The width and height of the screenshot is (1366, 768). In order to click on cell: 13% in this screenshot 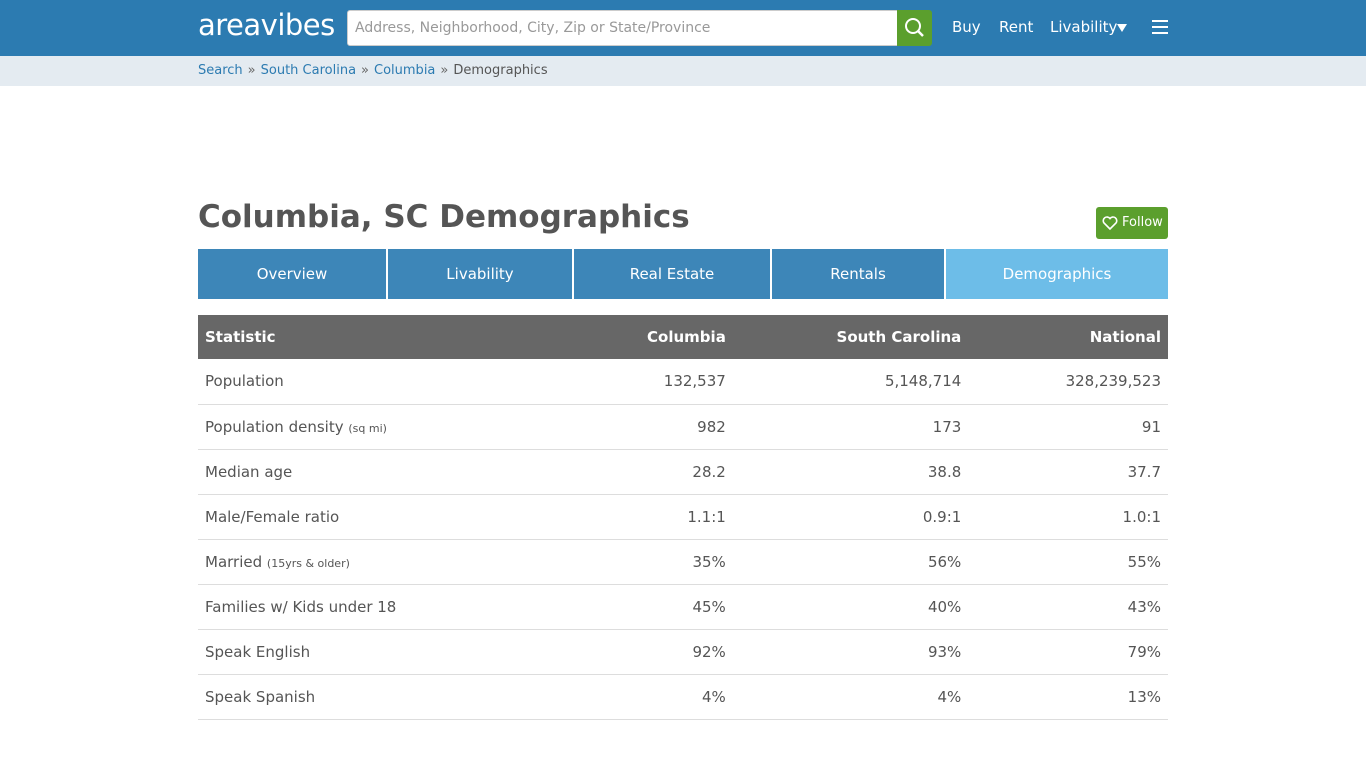, I will do `click(1068, 697)`.